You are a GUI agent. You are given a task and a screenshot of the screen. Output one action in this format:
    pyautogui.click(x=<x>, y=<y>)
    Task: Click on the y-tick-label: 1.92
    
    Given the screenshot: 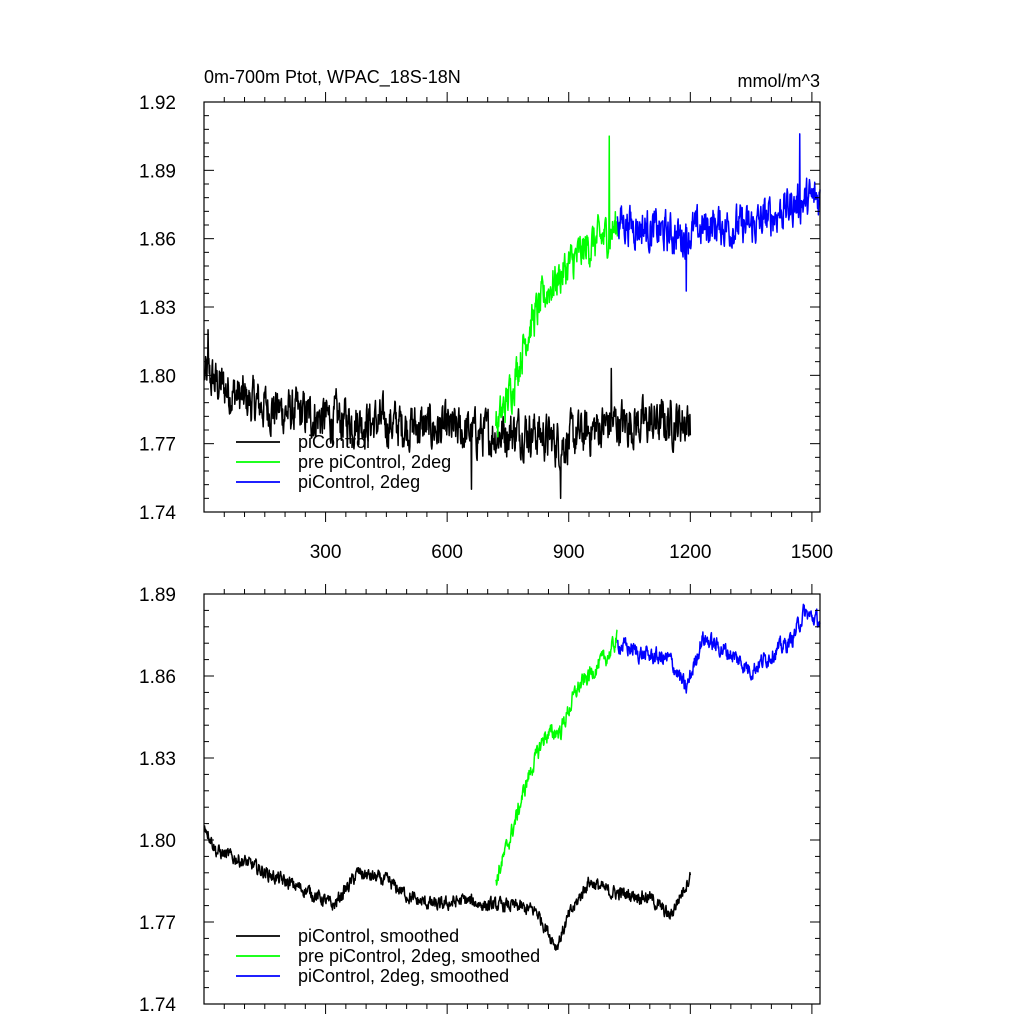 What is the action you would take?
    pyautogui.click(x=157, y=103)
    